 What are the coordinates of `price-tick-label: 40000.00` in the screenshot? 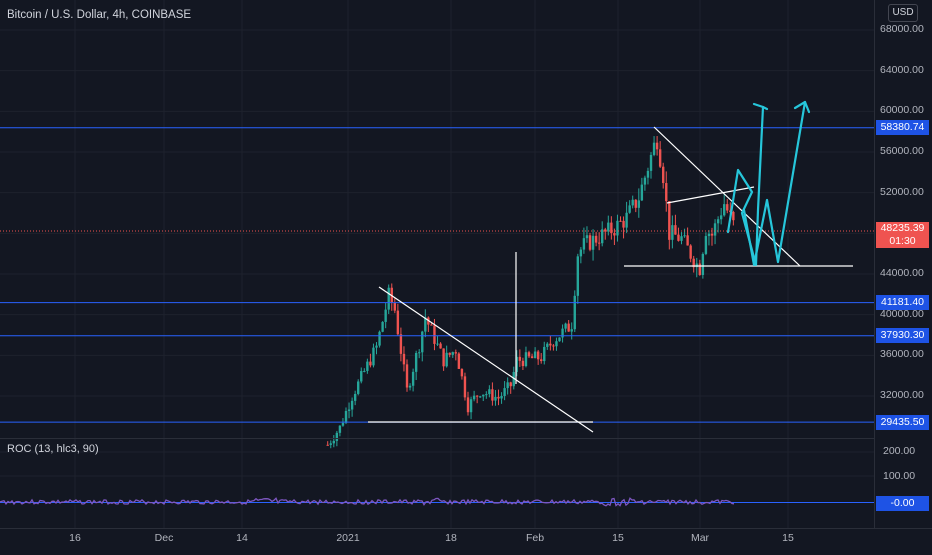 It's located at (902, 313).